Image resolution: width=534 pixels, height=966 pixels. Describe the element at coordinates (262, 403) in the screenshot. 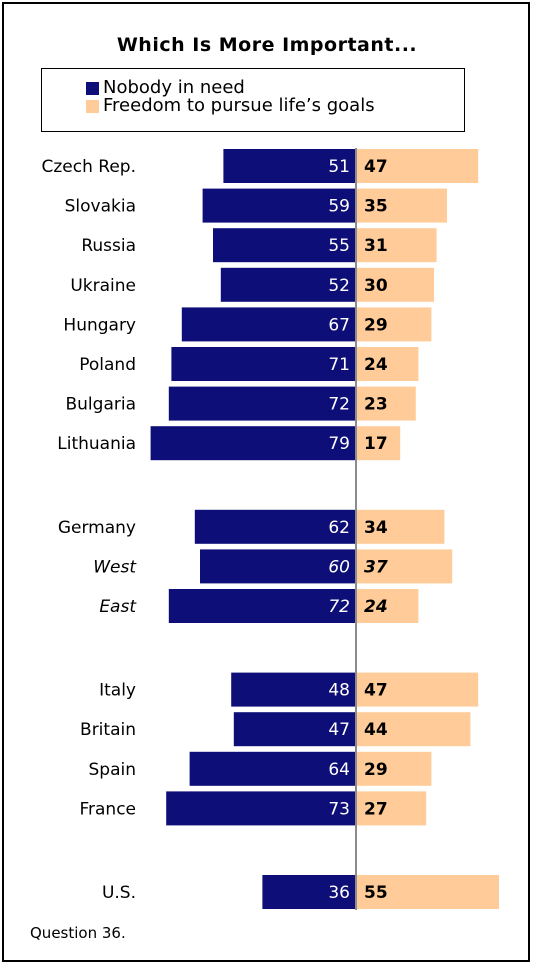

I see `bar-nobody-in-need-bulgaria` at that location.